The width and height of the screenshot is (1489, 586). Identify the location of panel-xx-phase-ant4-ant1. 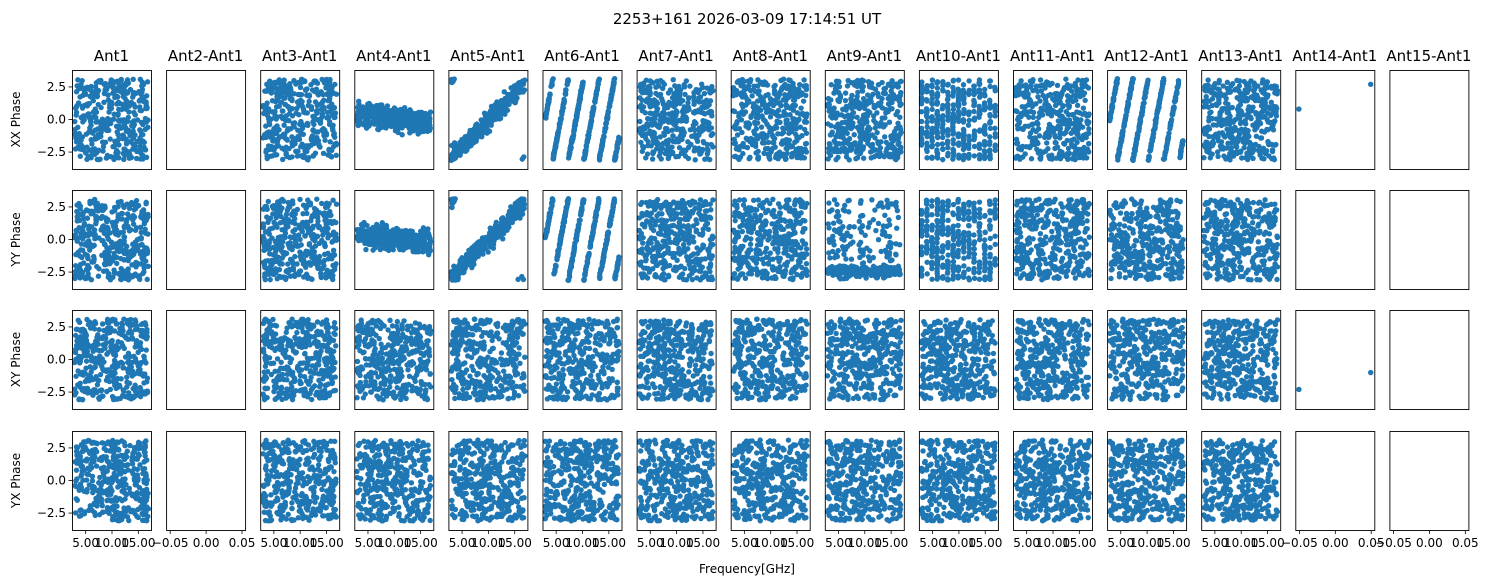
(394, 120).